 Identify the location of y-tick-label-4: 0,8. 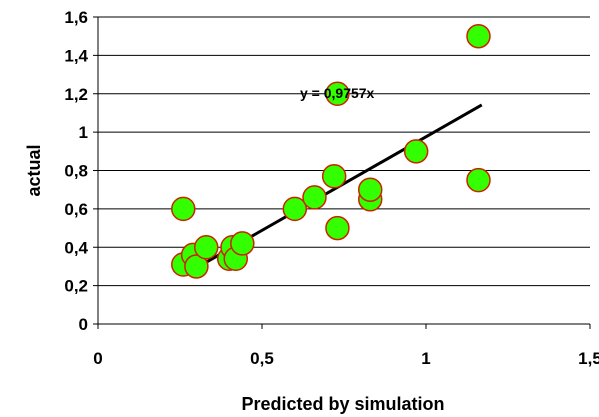
(76, 171).